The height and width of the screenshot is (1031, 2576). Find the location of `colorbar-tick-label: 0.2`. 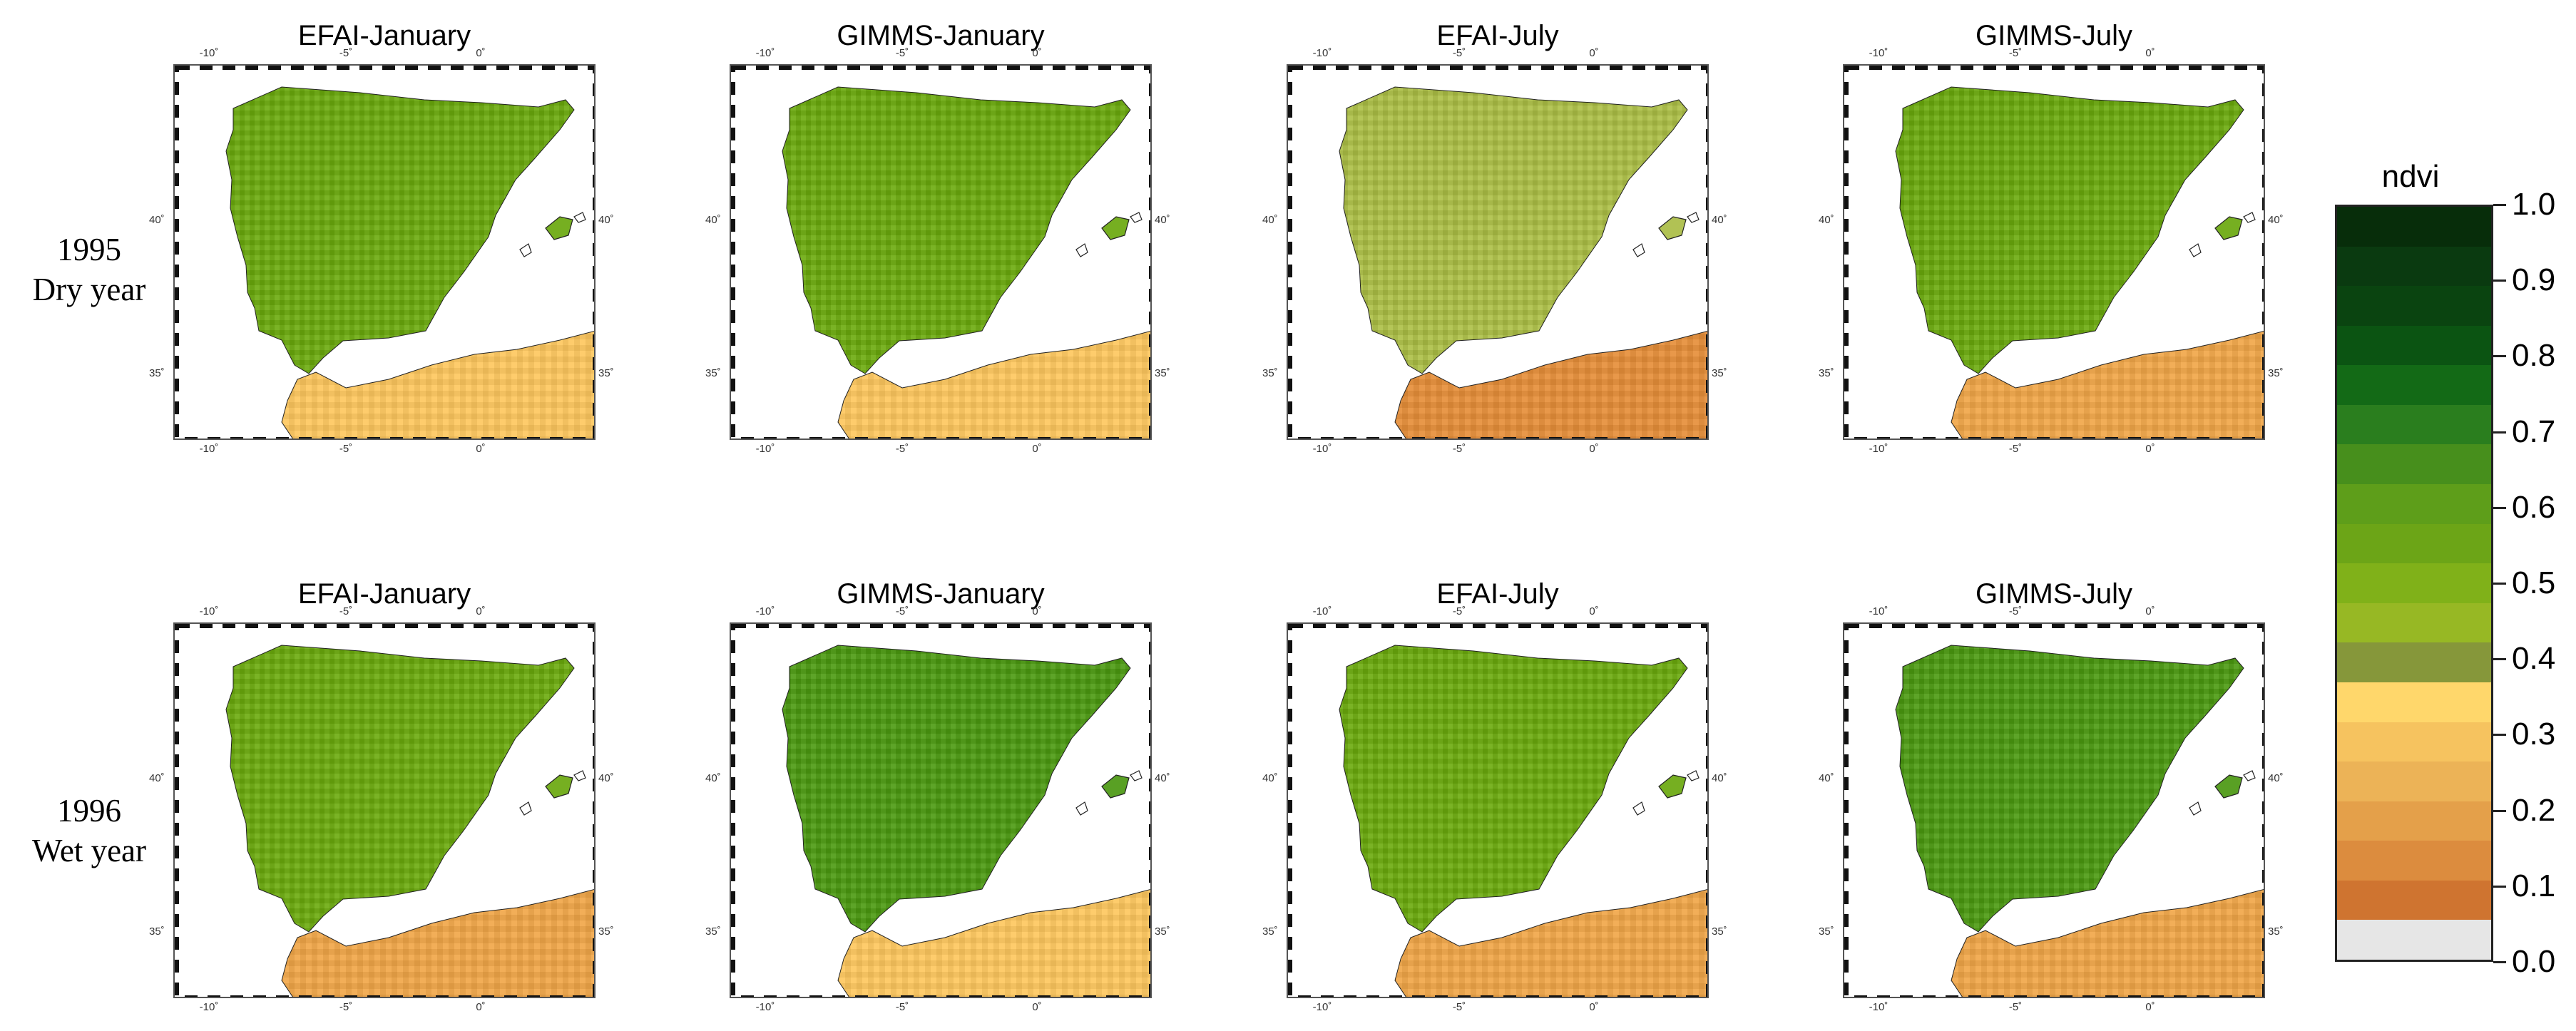

colorbar-tick-label: 0.2 is located at coordinates (2534, 810).